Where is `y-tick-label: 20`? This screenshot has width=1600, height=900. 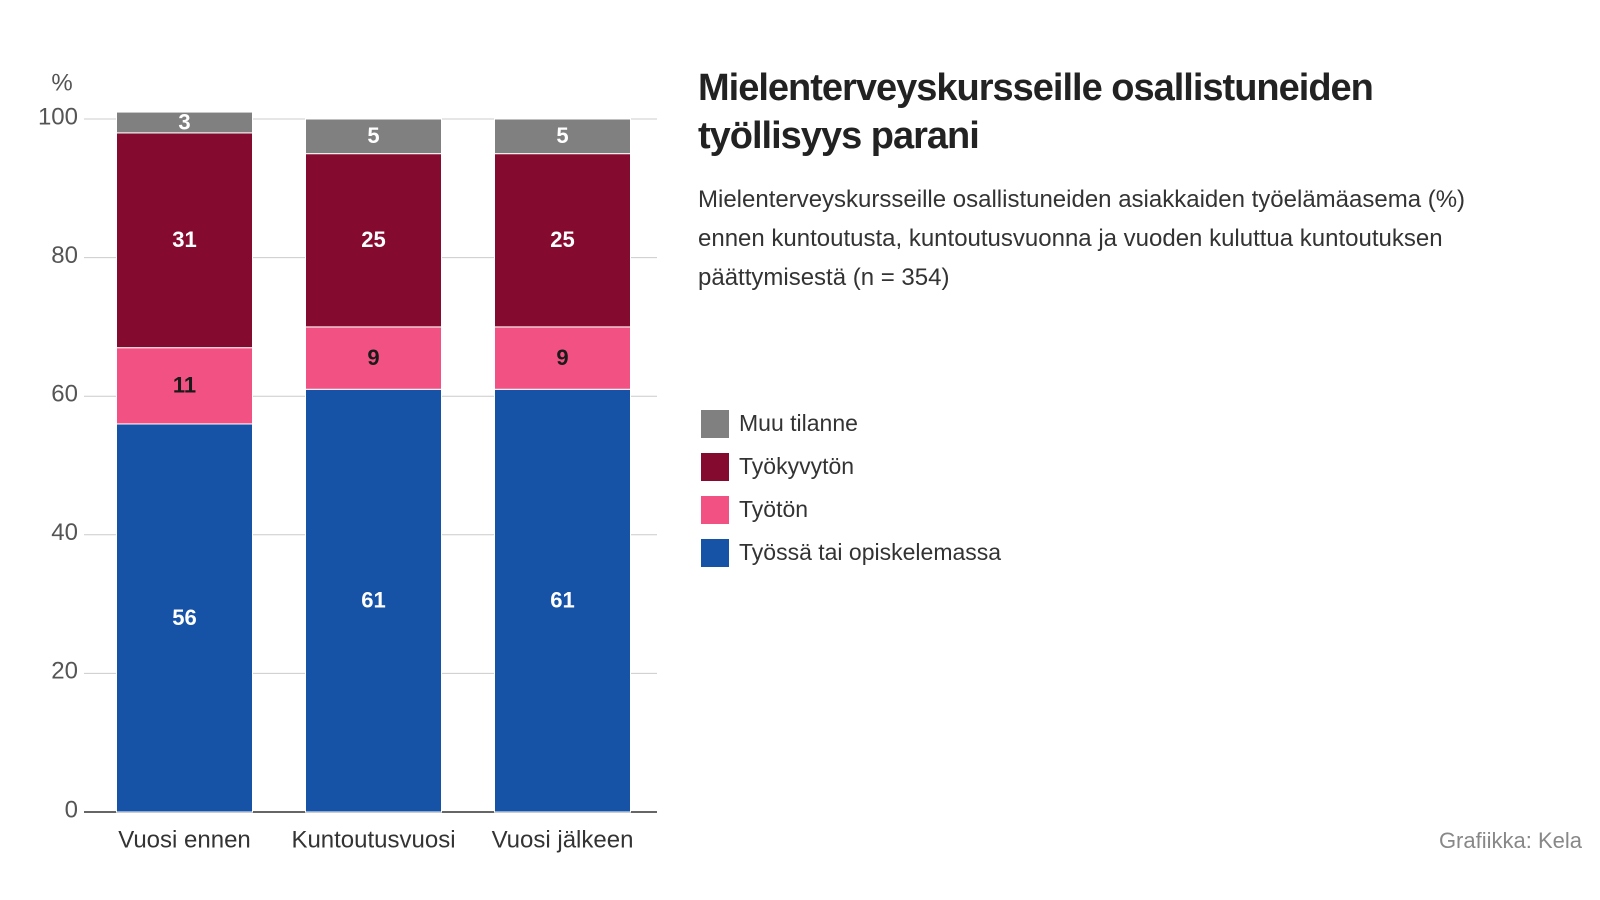 y-tick-label: 20 is located at coordinates (64, 671).